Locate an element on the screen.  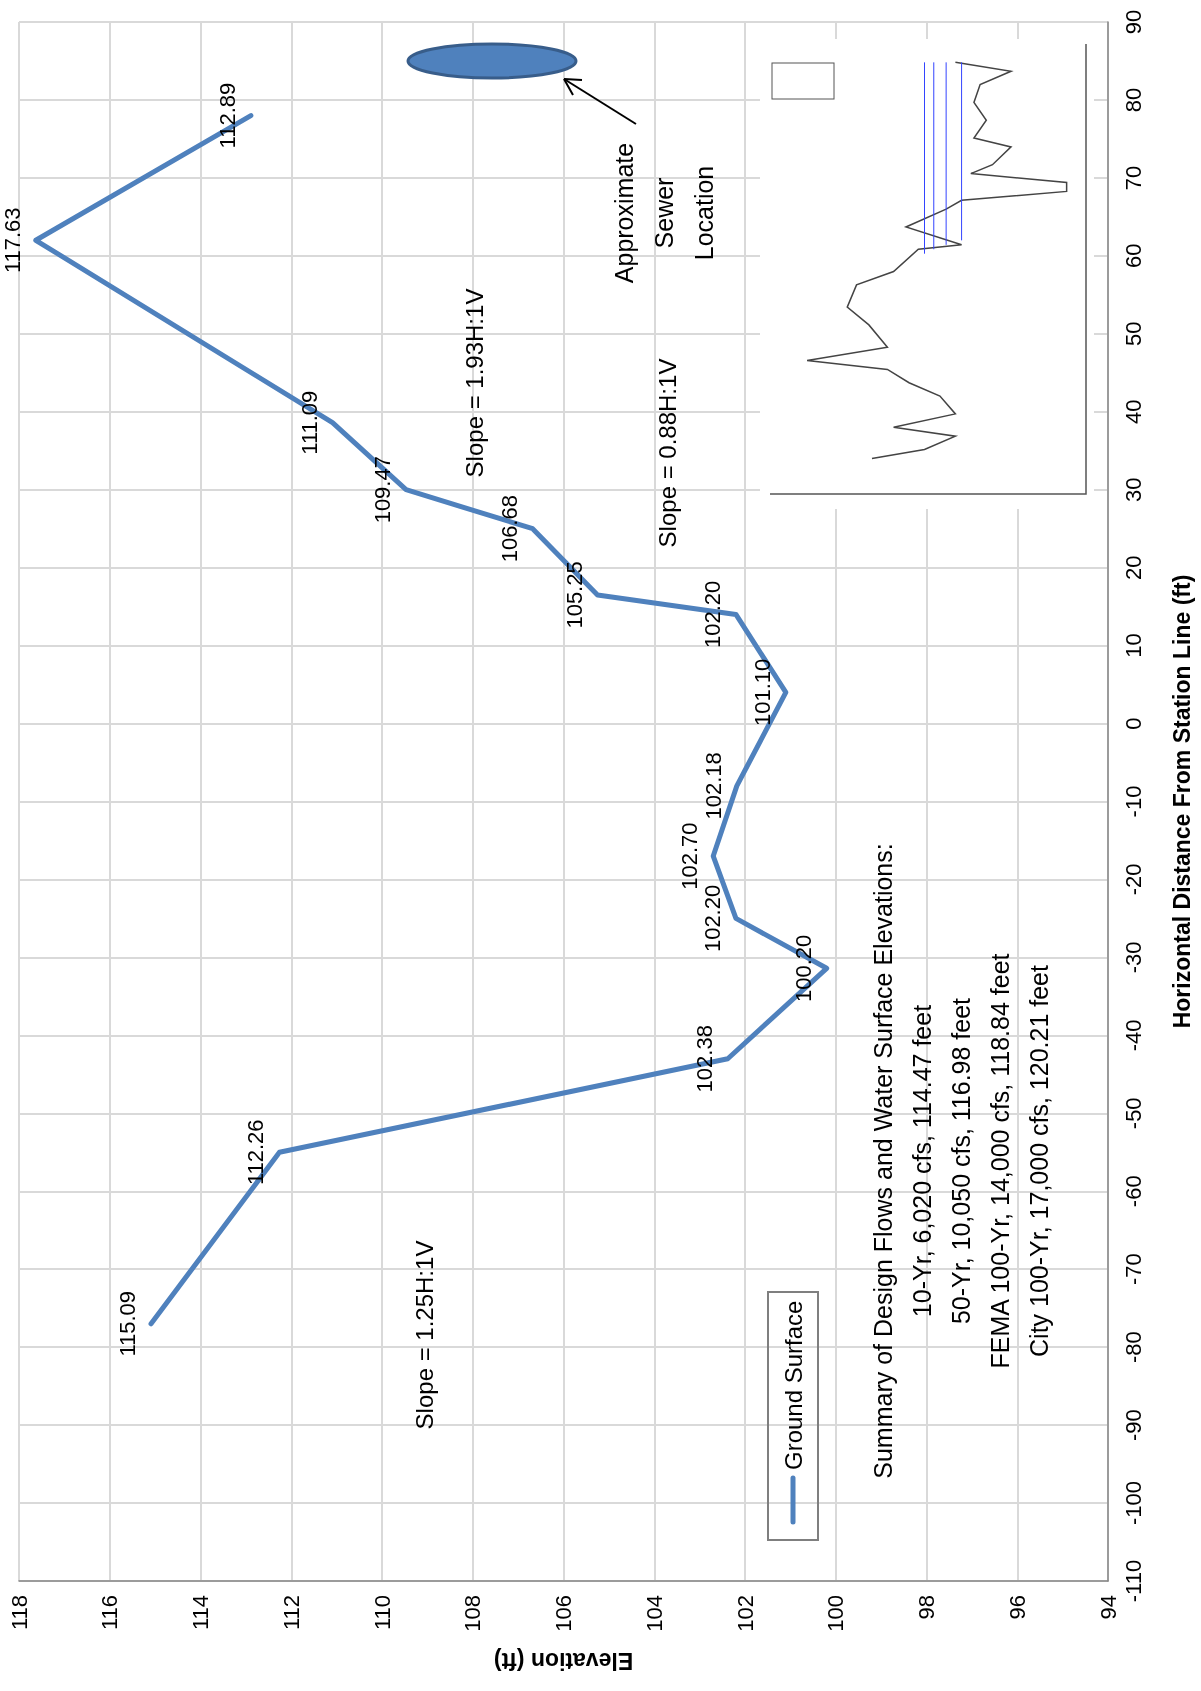
annotation: 109.47 is located at coordinates (383, 490).